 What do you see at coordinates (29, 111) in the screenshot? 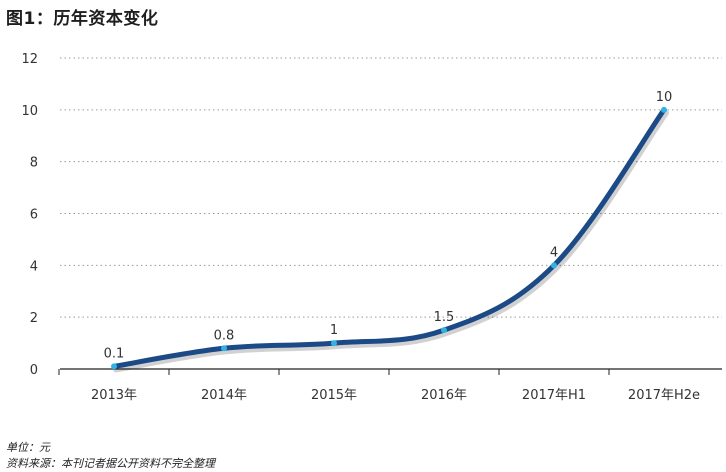
I see `y-tick-label: 10` at bounding box center [29, 111].